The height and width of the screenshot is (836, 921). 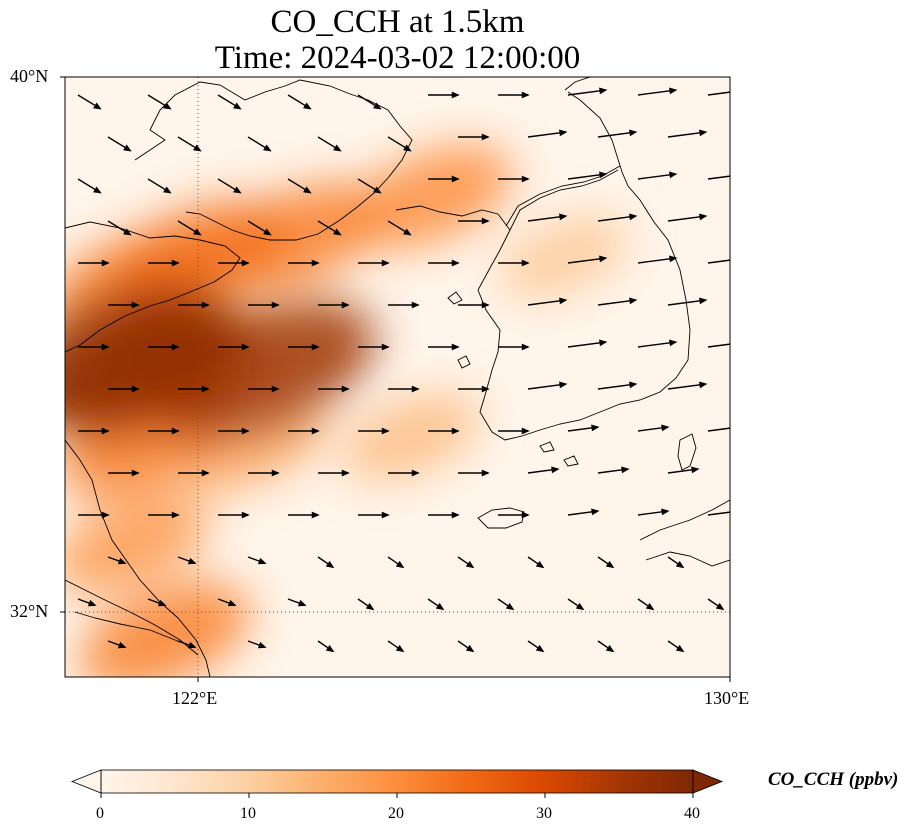 What do you see at coordinates (544, 813) in the screenshot?
I see `colorbar-tick-label: 30` at bounding box center [544, 813].